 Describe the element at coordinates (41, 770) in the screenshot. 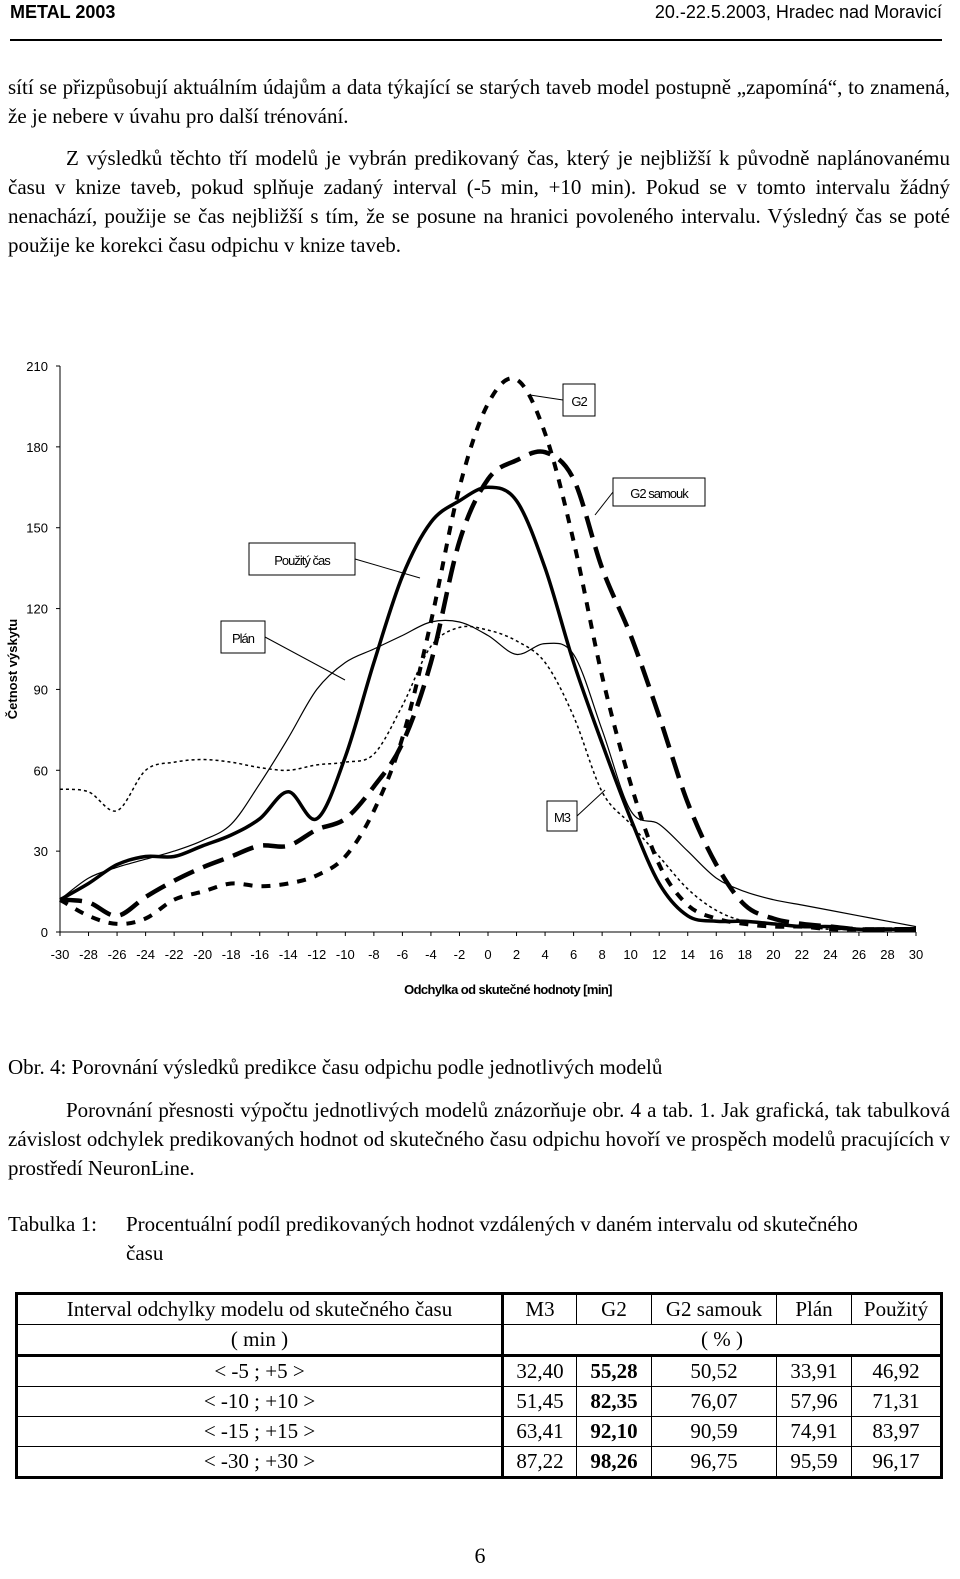

I see `y-tick-label: 60` at that location.